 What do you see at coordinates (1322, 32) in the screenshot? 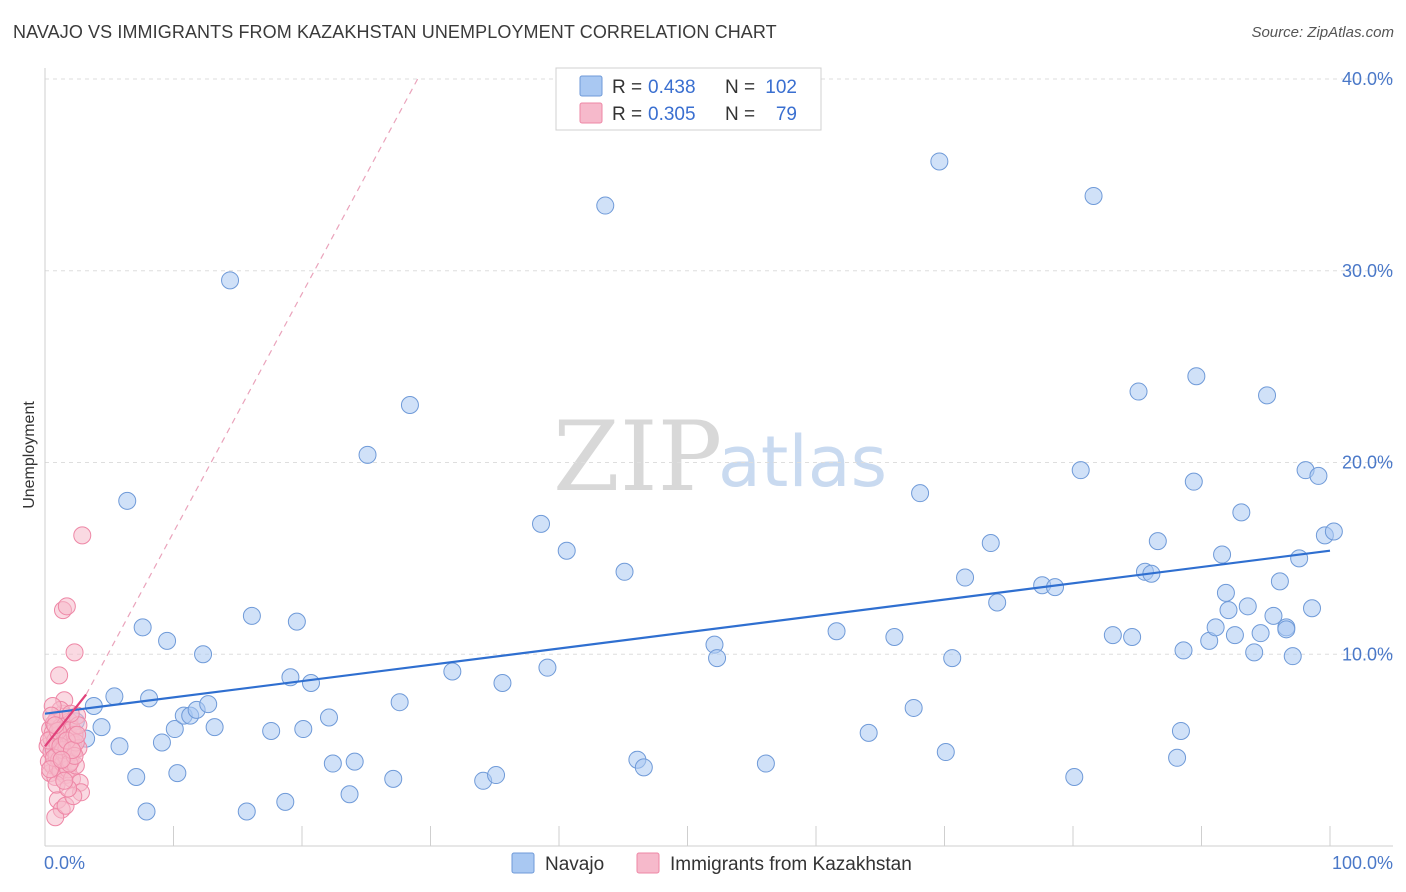
I see `source-credit: Source: ZipAtlas.com` at bounding box center [1322, 32].